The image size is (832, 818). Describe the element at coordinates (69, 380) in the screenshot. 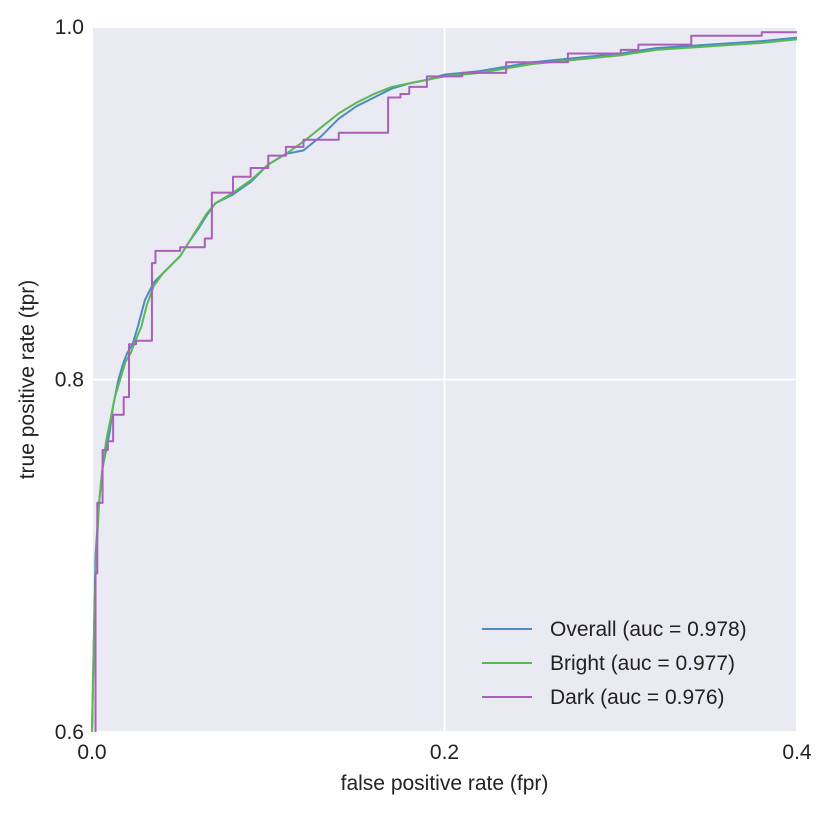

I see `y-tick-label: 0.8` at that location.